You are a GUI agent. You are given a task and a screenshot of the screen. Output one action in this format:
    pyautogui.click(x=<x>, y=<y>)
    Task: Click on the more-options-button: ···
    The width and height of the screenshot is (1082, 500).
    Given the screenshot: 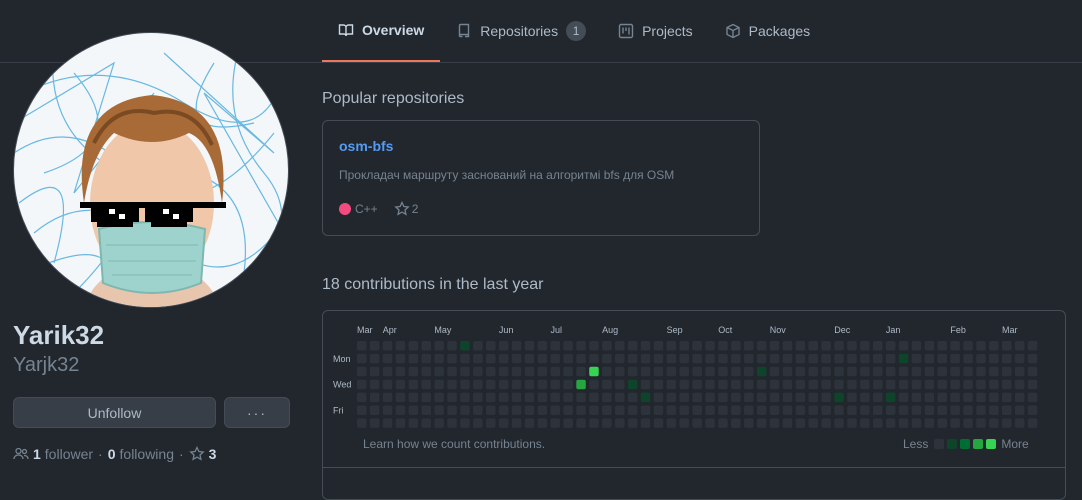 What is the action you would take?
    pyautogui.click(x=257, y=412)
    